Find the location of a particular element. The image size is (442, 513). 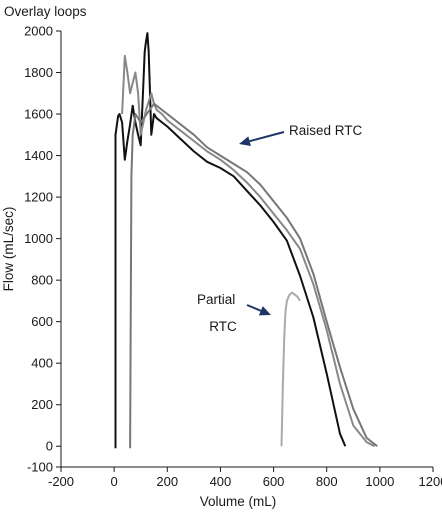

x-tick-label: 0 is located at coordinates (114, 481).